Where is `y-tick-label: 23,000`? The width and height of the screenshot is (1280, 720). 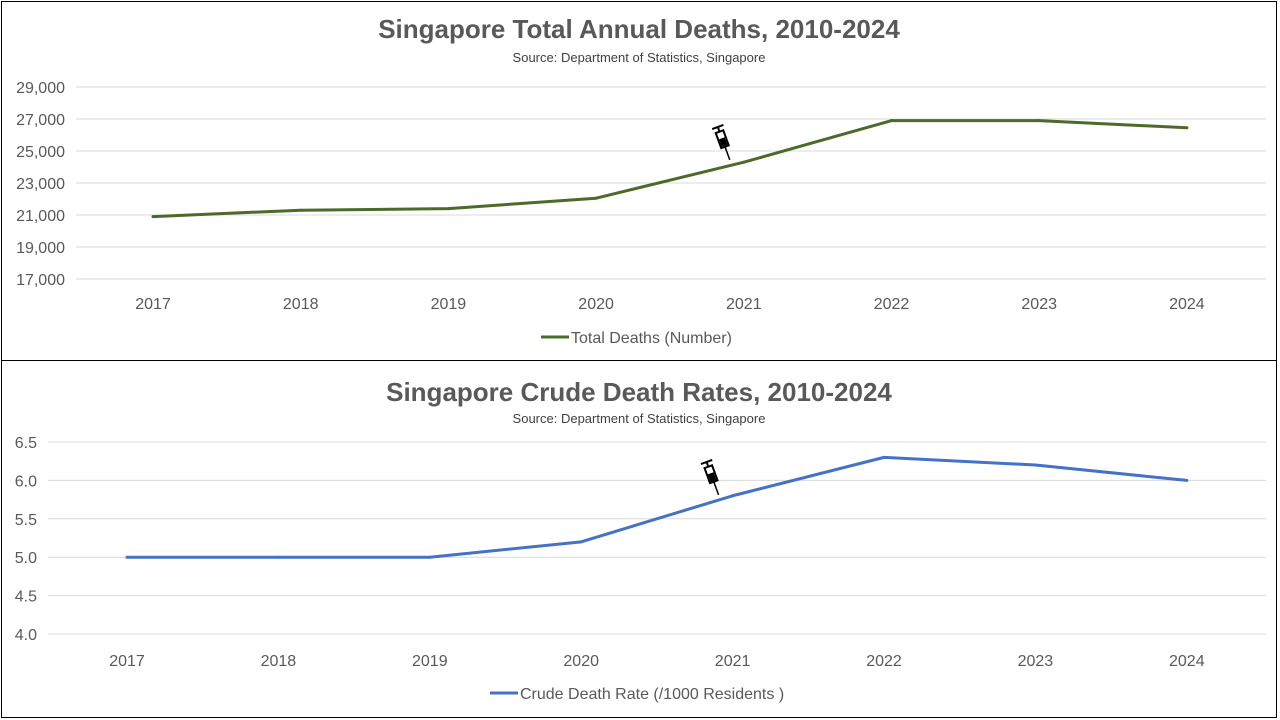
y-tick-label: 23,000 is located at coordinates (40, 184).